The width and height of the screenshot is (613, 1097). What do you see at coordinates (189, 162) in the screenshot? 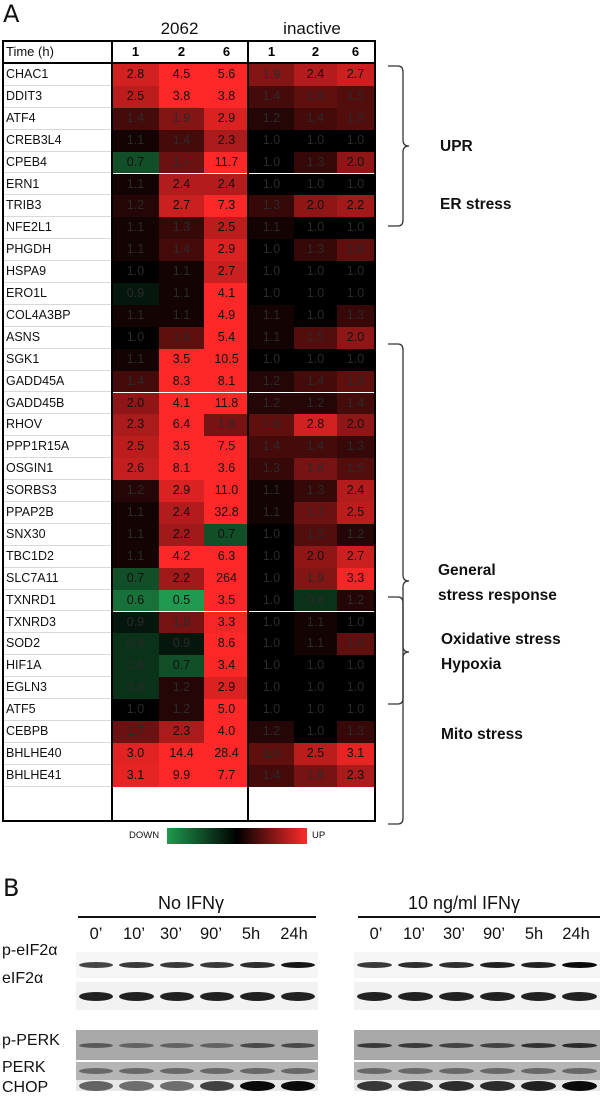
I see `heatmap-row: CPEB4 0.7 1.7 11.7 1.0 1.3 2.0` at bounding box center [189, 162].